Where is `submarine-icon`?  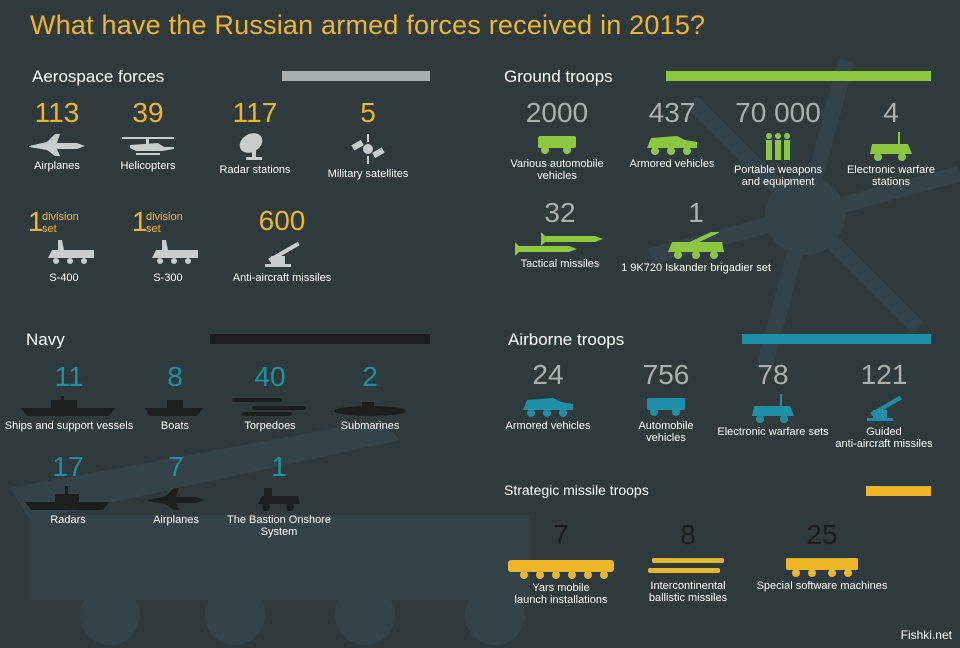
submarine-icon is located at coordinates (370, 409).